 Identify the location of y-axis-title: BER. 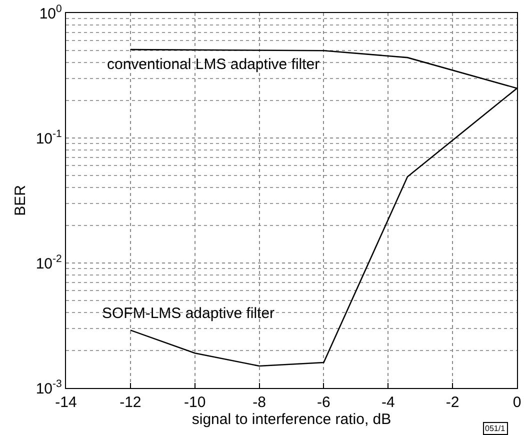
(21, 200).